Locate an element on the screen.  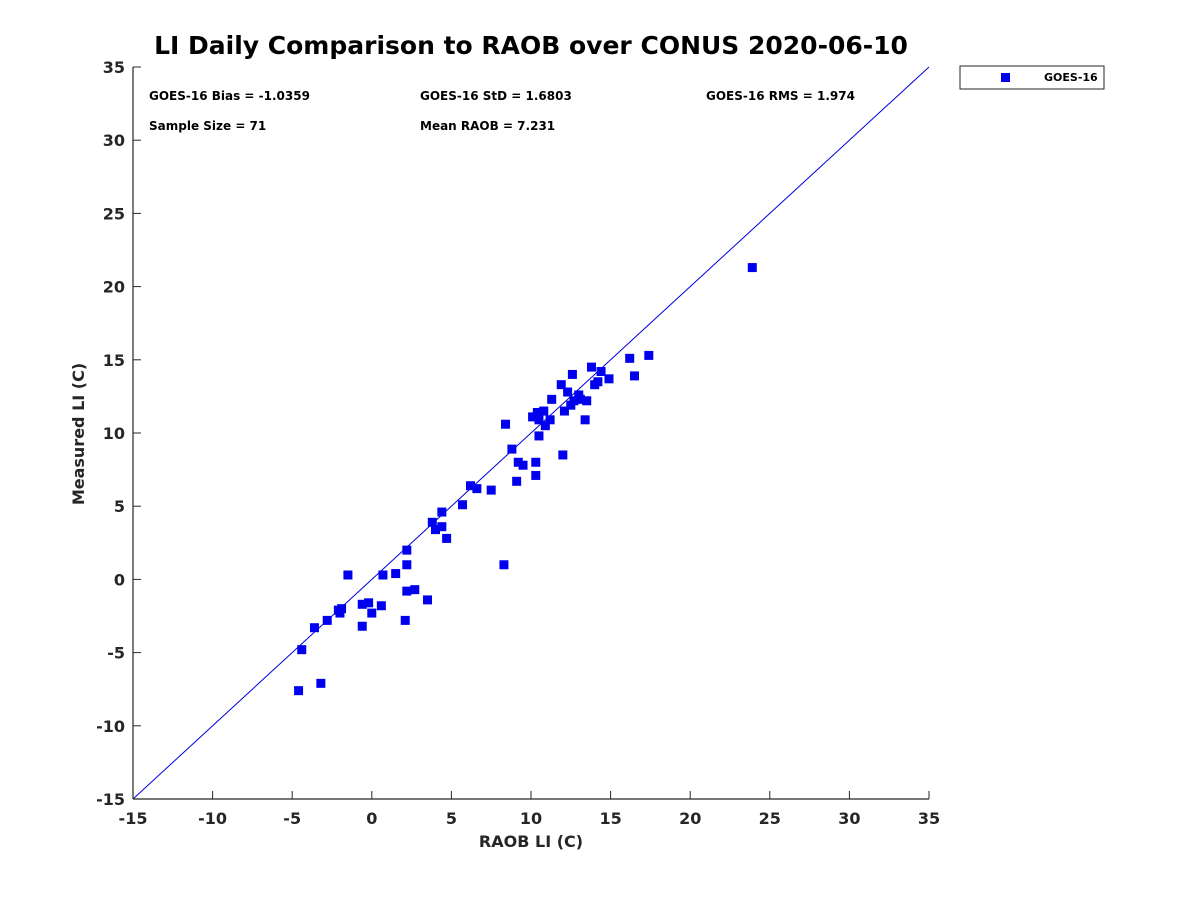
y-tick-label: 30 is located at coordinates (114, 140).